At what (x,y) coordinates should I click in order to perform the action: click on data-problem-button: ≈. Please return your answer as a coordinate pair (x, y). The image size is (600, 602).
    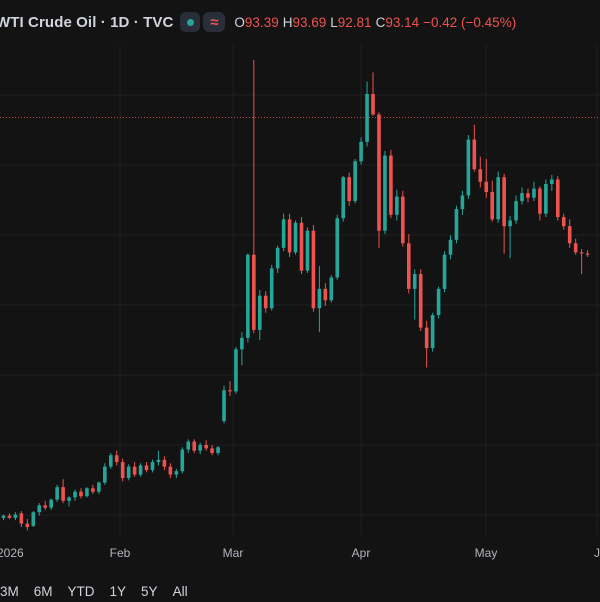
    Looking at the image, I should click on (214, 22).